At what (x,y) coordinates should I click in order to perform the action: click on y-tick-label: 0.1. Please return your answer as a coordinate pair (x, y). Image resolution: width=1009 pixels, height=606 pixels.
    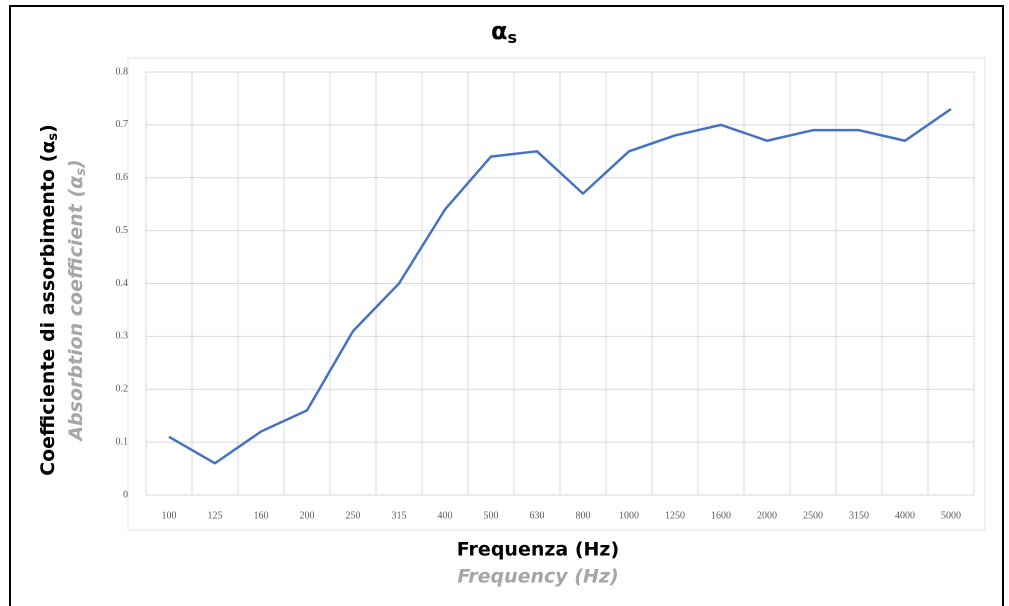
    Looking at the image, I should click on (122, 441).